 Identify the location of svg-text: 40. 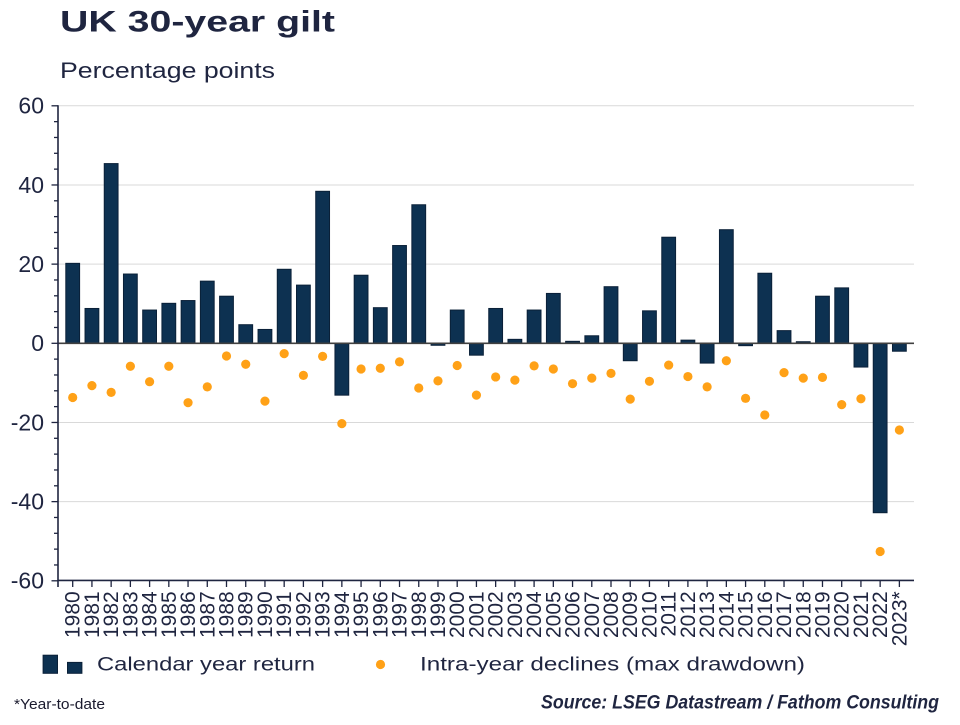
(31, 185).